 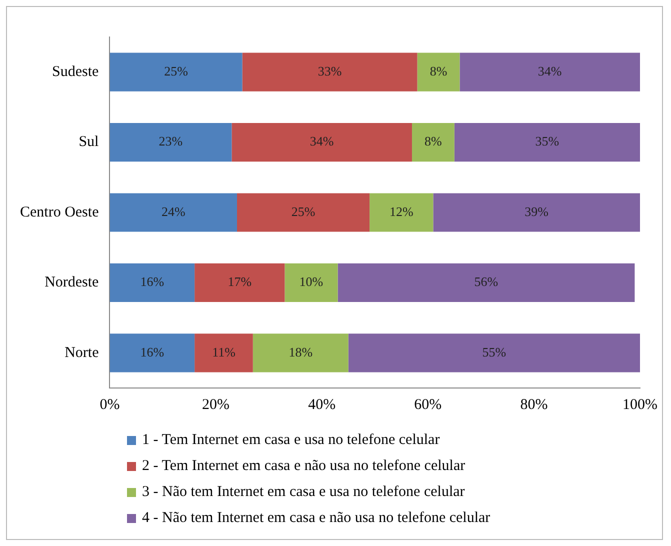 I want to click on y-tick-label: Sudeste, so click(x=76, y=72).